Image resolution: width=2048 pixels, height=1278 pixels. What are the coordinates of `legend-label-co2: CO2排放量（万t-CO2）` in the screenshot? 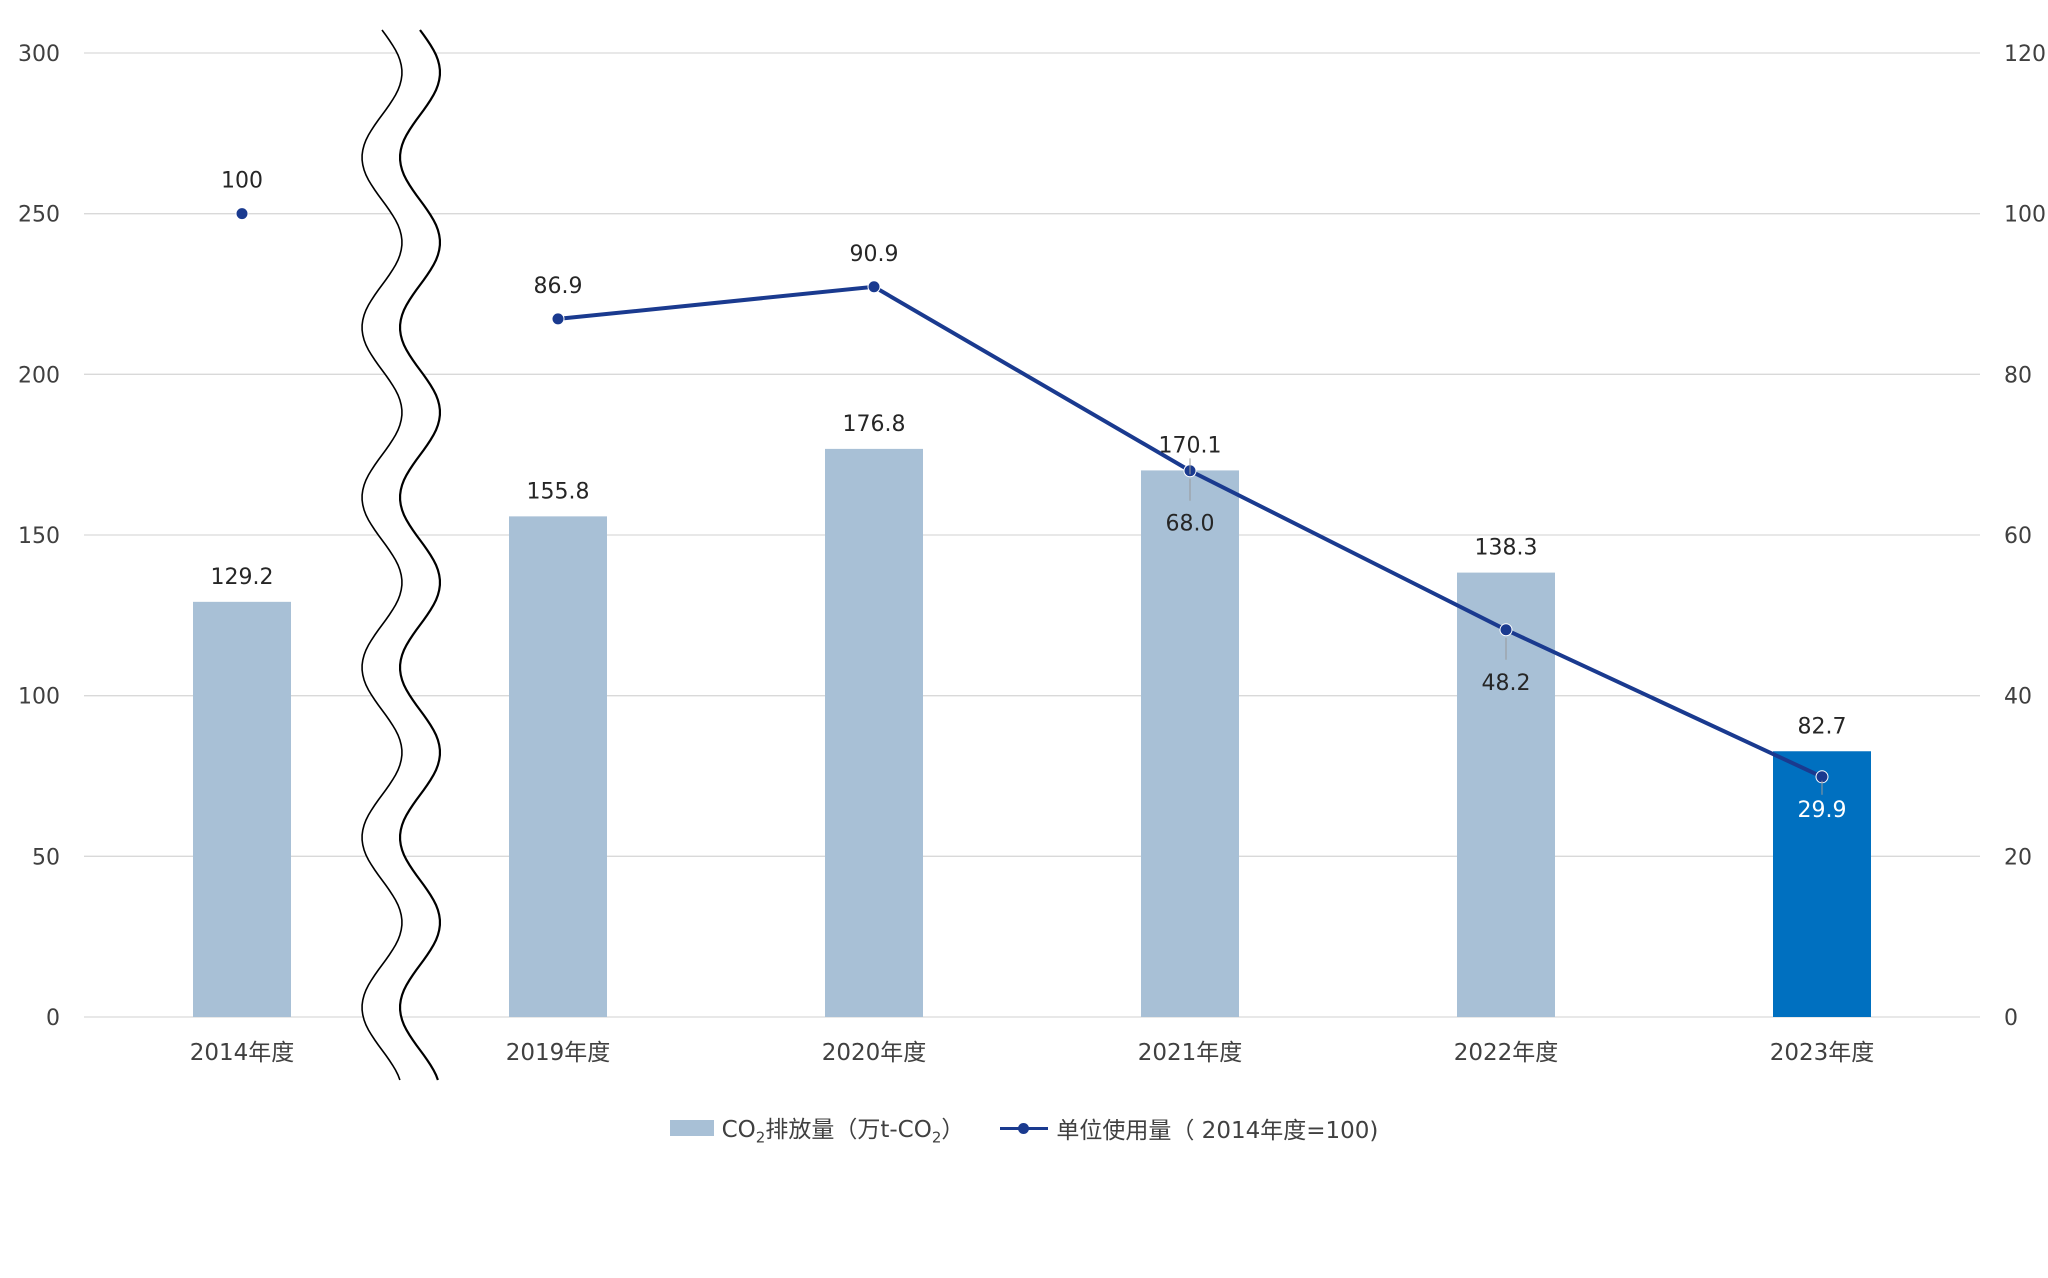 It's located at (843, 1132).